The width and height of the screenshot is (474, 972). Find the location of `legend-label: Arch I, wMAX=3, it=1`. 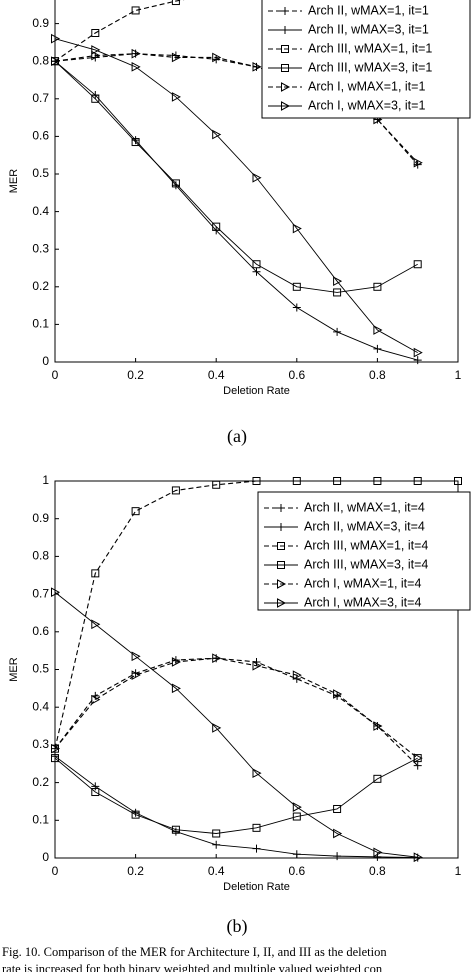

legend-label: Arch I, wMAX=3, it=1 is located at coordinates (366, 105).